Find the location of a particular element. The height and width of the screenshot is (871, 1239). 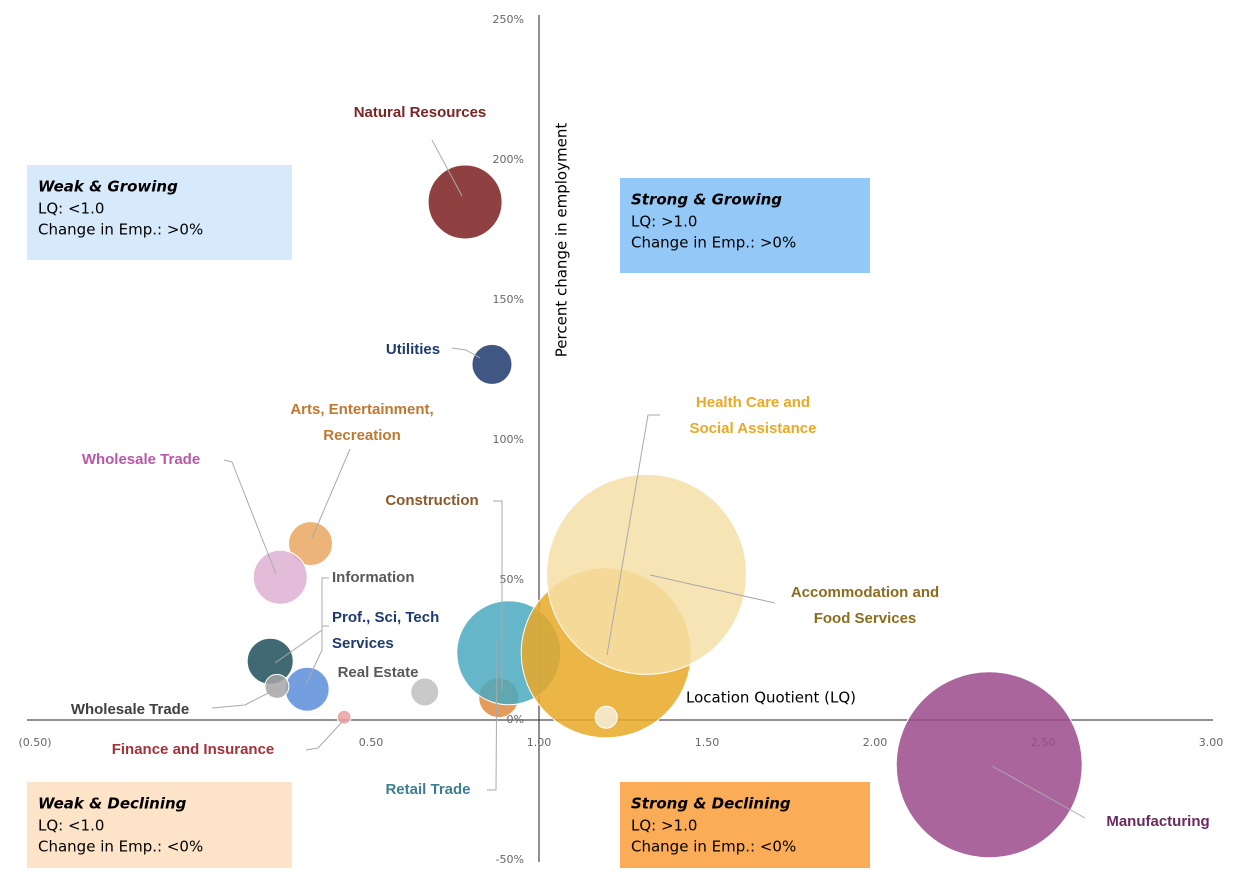

y-tick-label: -50% is located at coordinates (510, 859).